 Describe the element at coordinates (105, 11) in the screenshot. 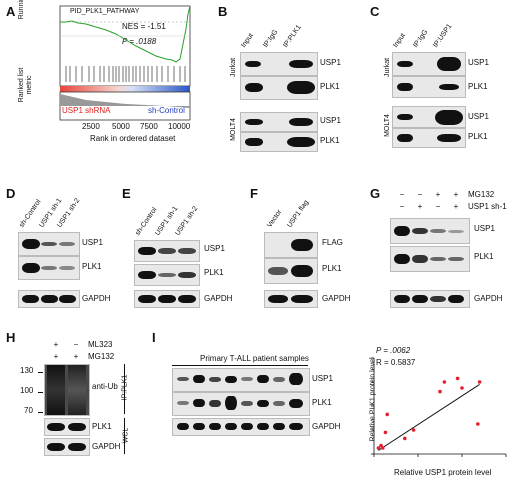

I see `gsea-title: PID_PLK1_PATHWAY` at that location.